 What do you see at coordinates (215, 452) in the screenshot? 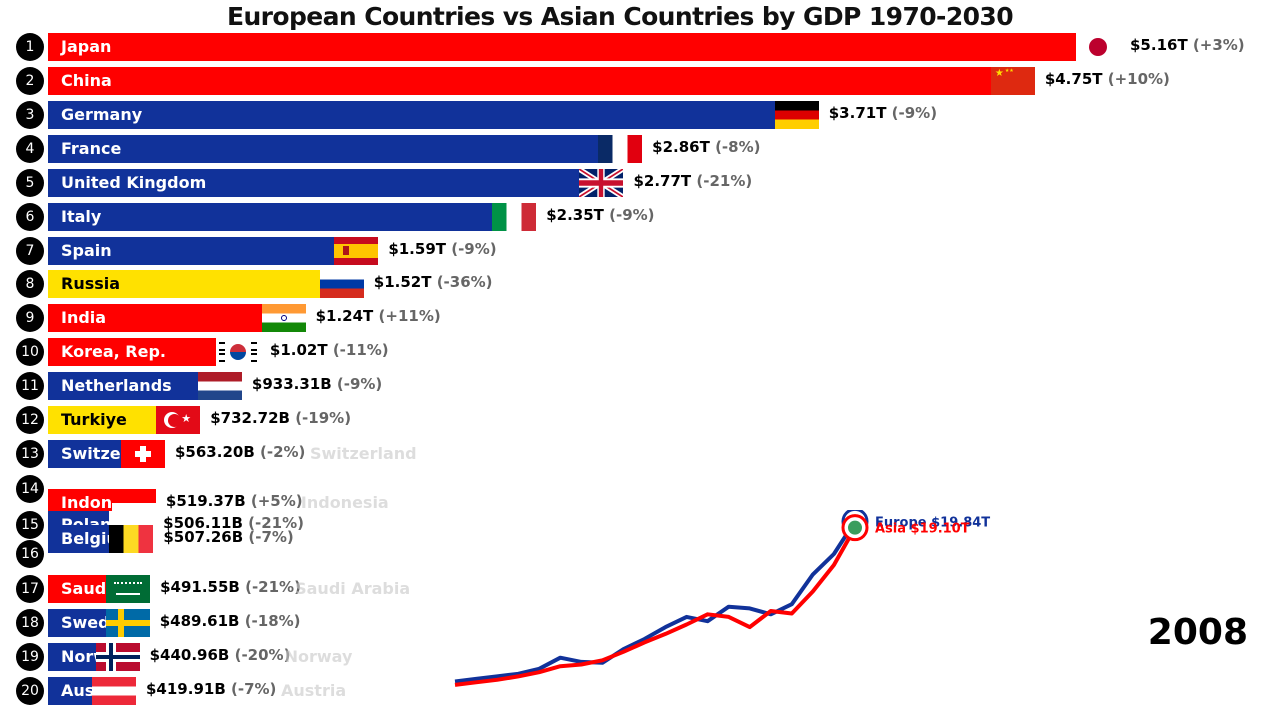
I see `gdp-value: $563.20B` at bounding box center [215, 452].